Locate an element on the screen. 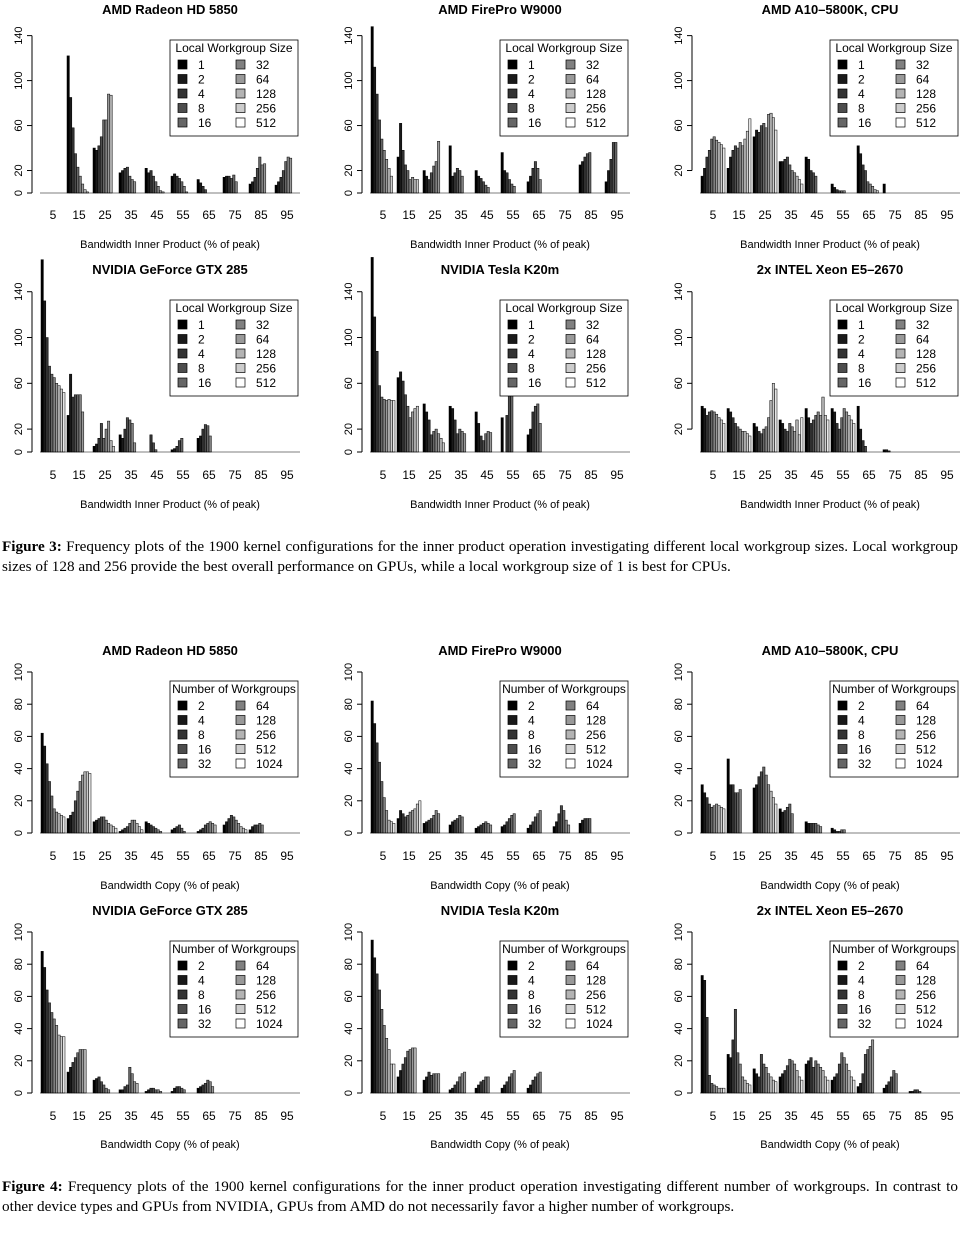 The width and height of the screenshot is (960, 1235). legend-label: 8 is located at coordinates (201, 735).